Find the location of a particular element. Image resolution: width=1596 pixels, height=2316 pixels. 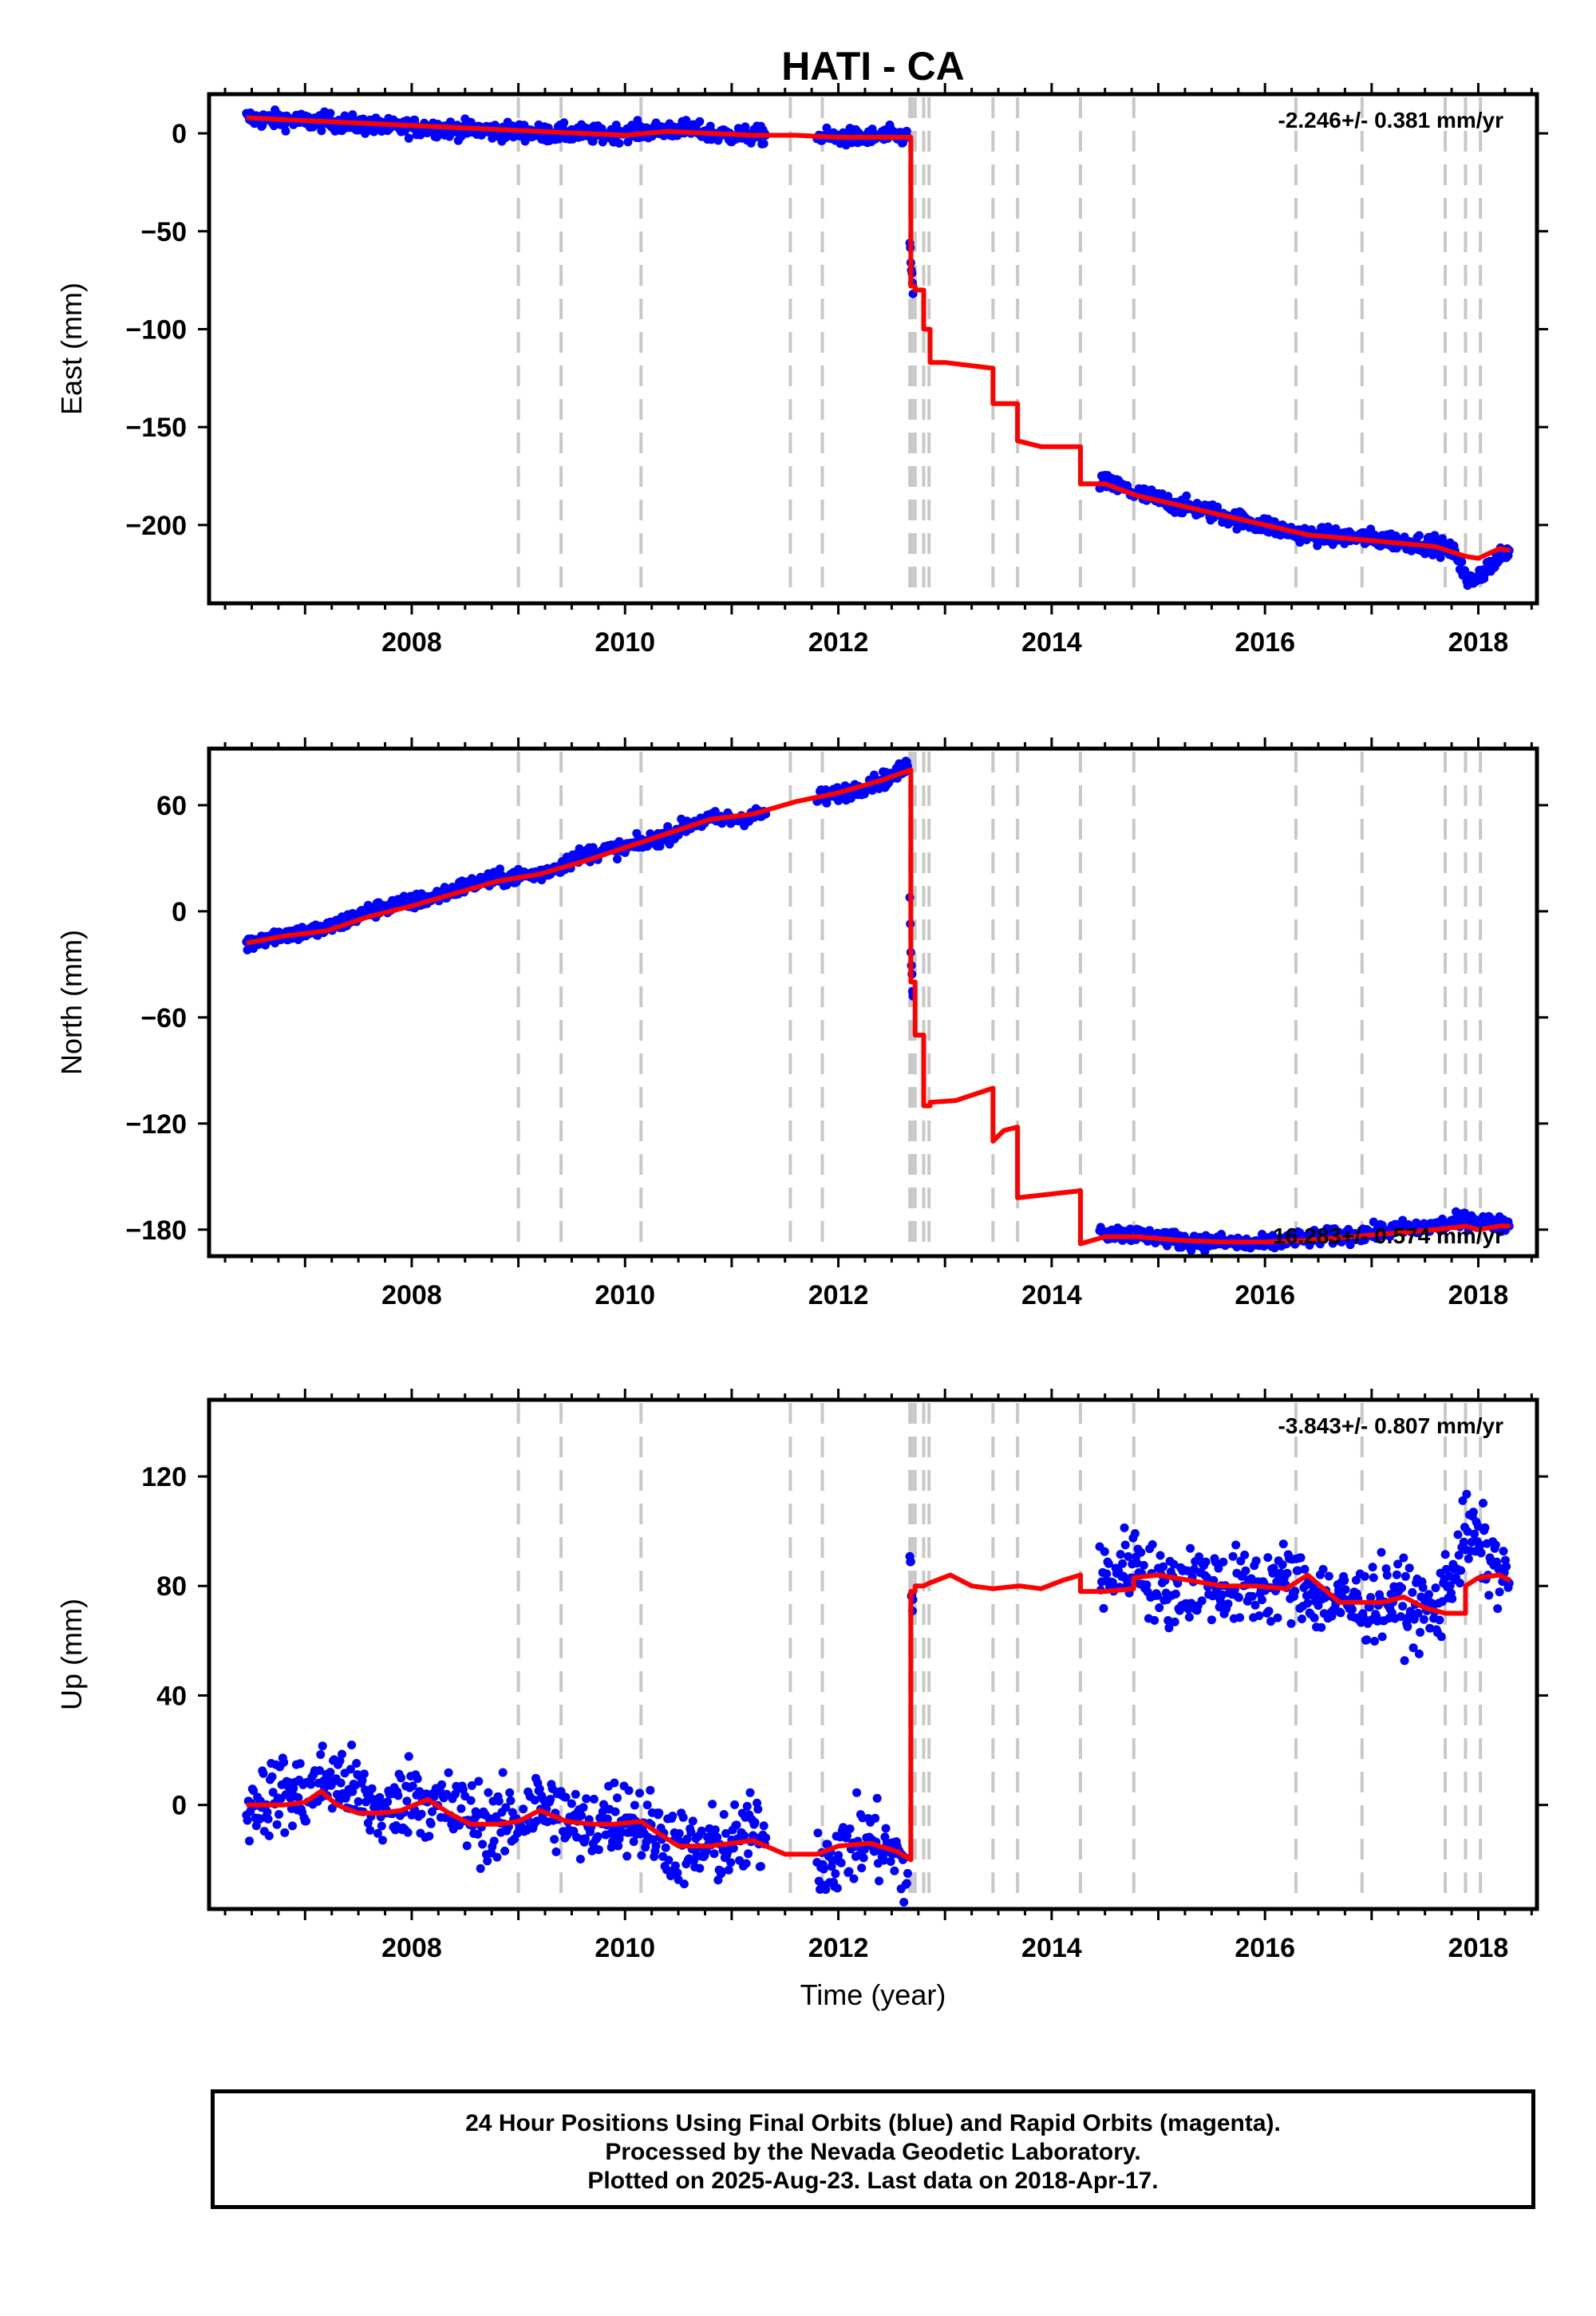

x-tick-label: 2016 is located at coordinates (1265, 1295).